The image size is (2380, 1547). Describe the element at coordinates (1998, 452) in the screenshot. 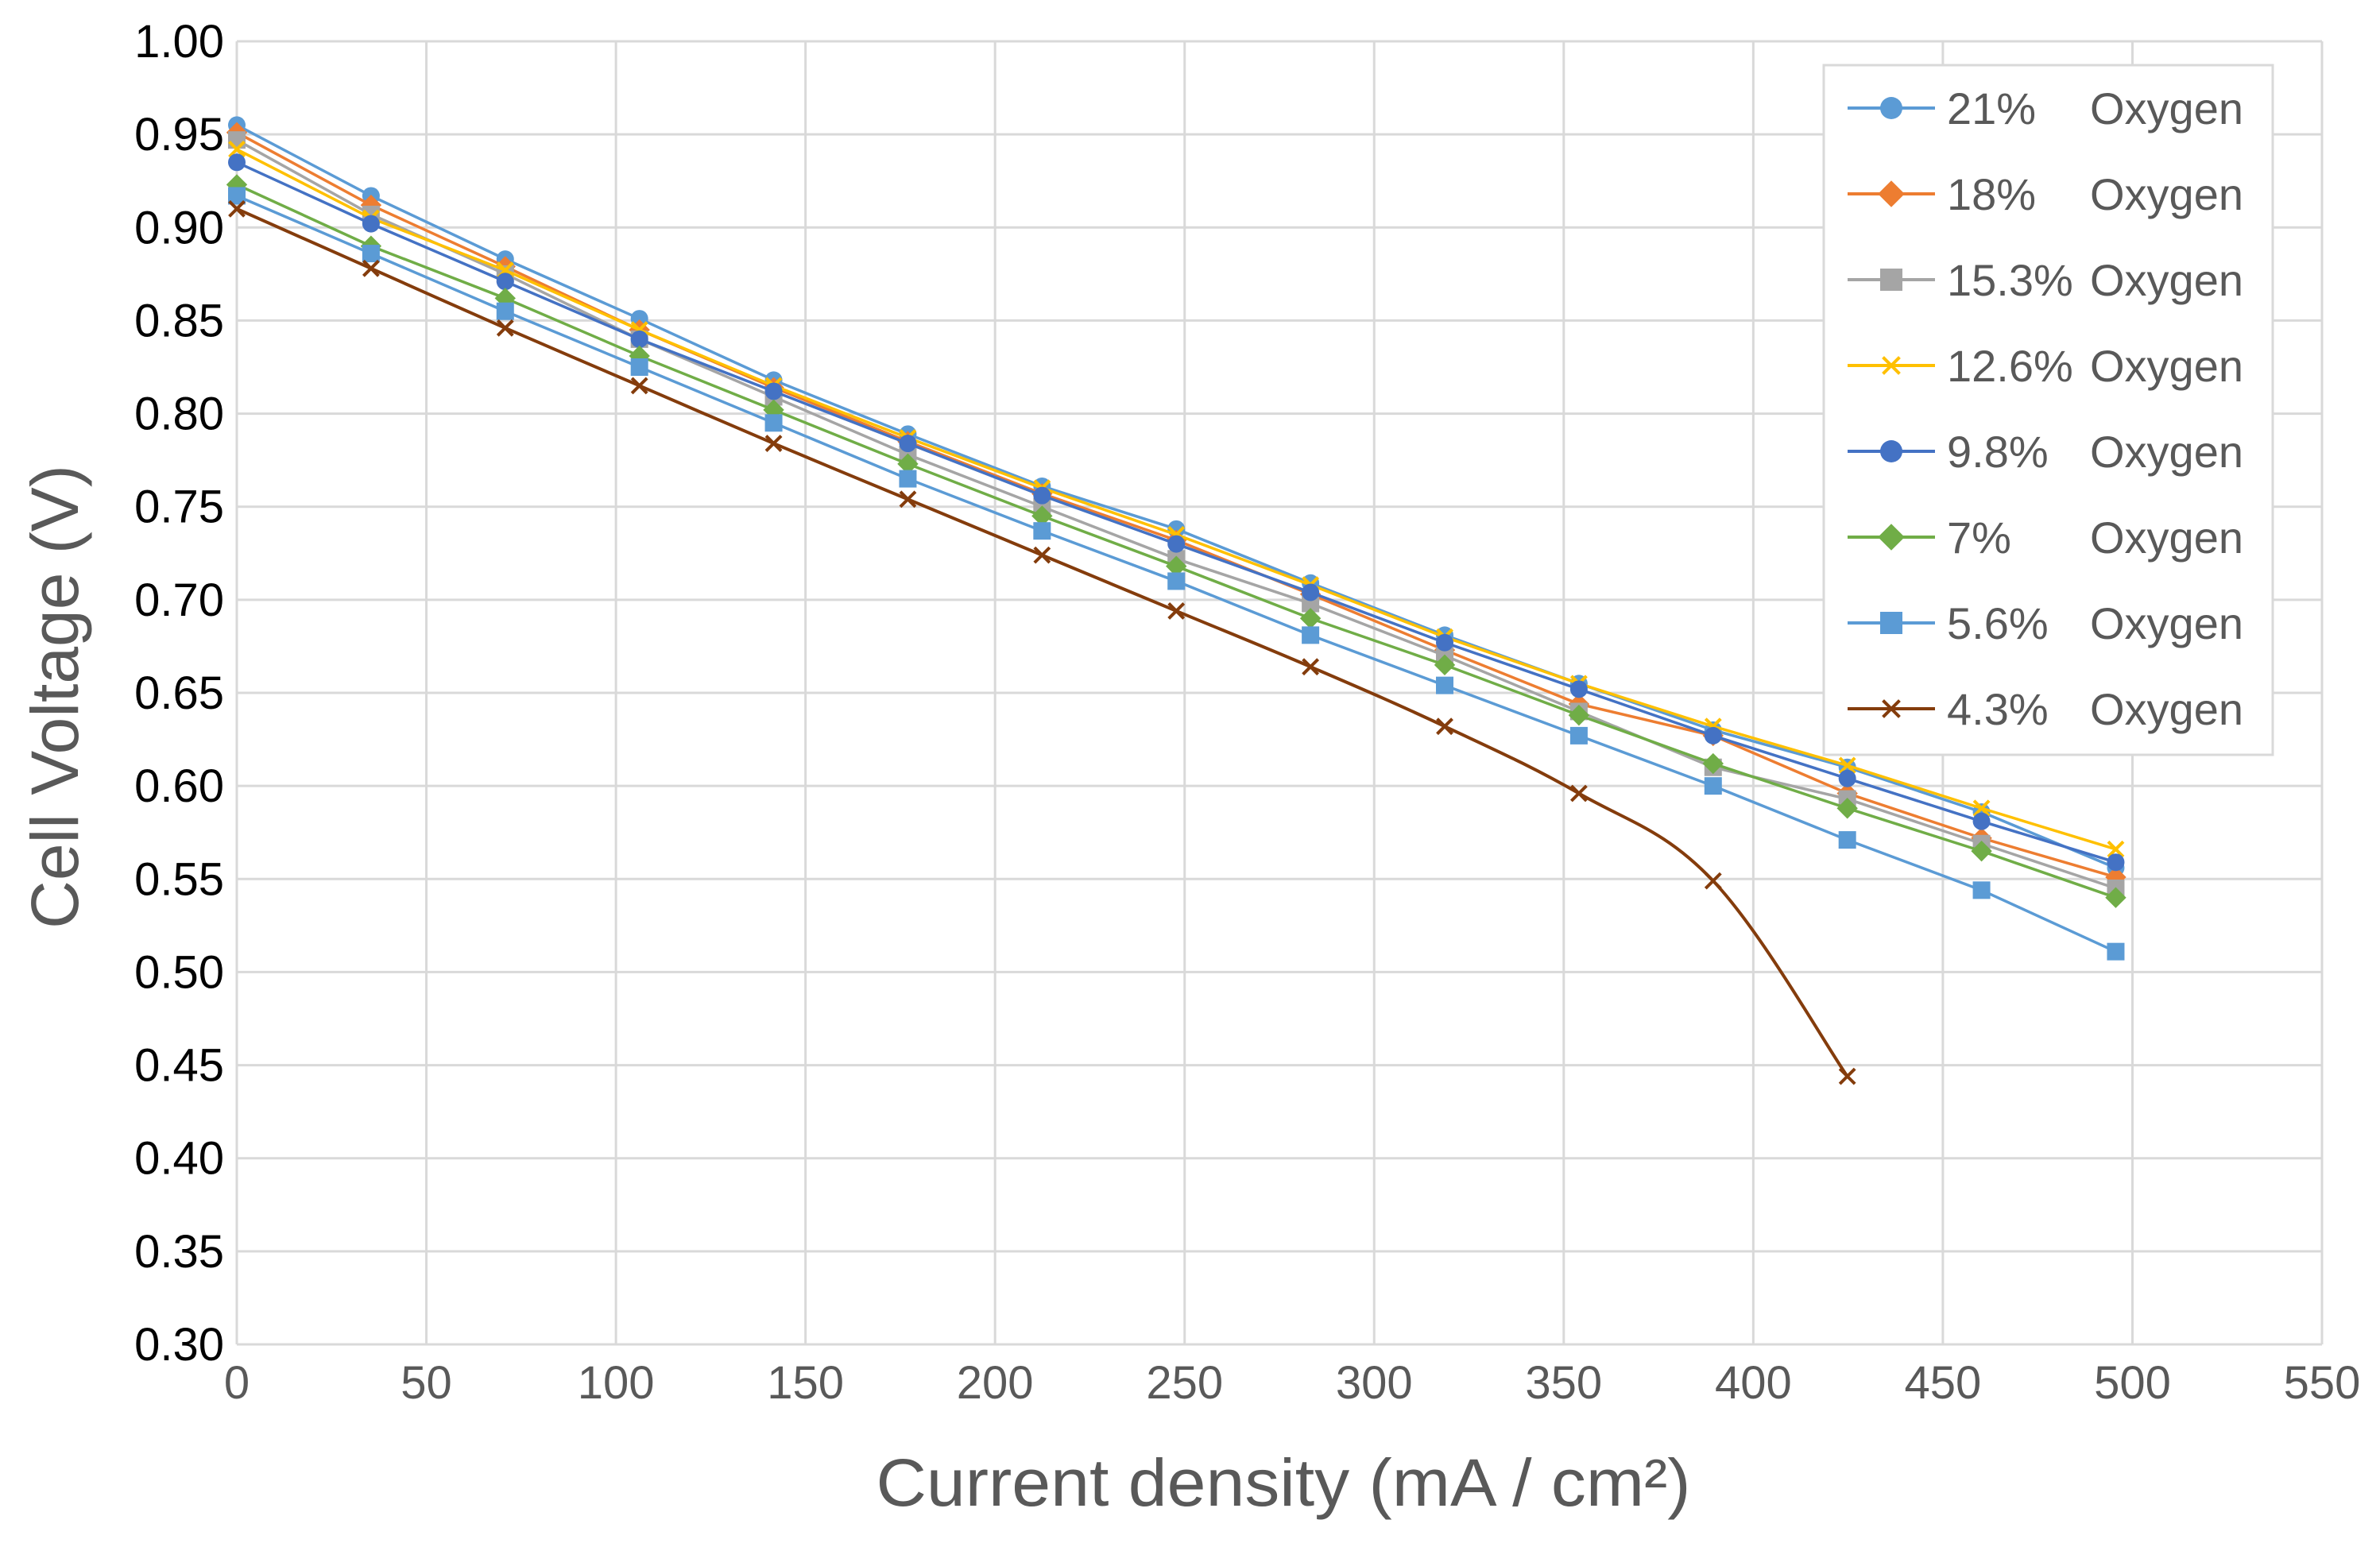

I see `legend-label: 9.8%` at that location.